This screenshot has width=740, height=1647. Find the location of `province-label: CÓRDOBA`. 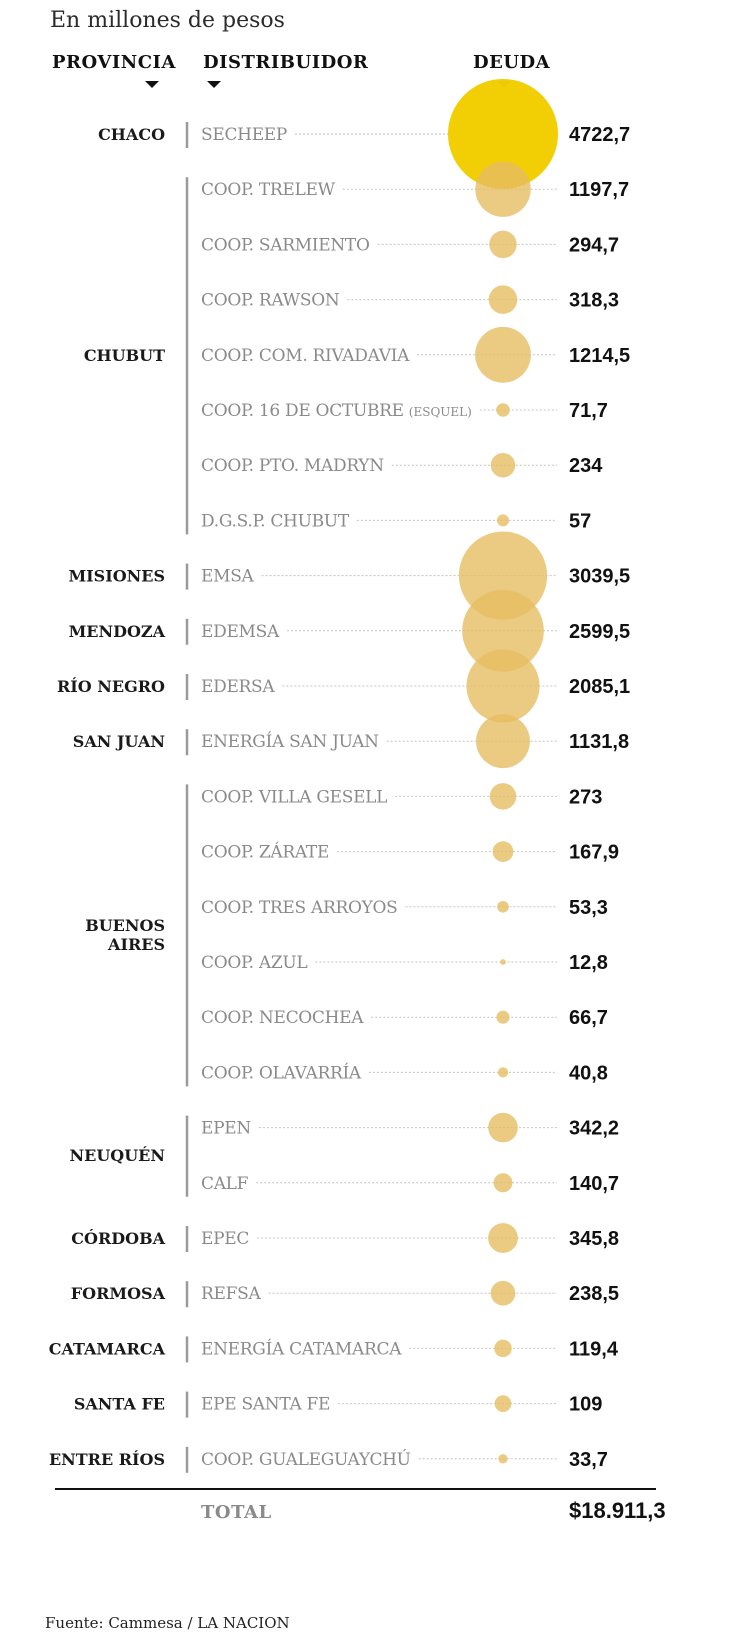

province-label: CÓRDOBA is located at coordinates (118, 1238).